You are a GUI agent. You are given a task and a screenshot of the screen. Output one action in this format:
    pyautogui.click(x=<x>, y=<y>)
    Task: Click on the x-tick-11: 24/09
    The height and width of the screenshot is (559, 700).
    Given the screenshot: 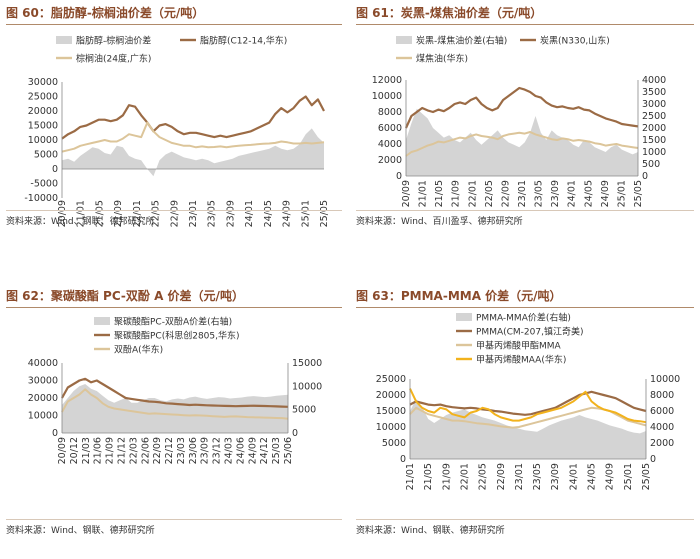 What is the action you would take?
    pyautogui.click(x=610, y=476)
    